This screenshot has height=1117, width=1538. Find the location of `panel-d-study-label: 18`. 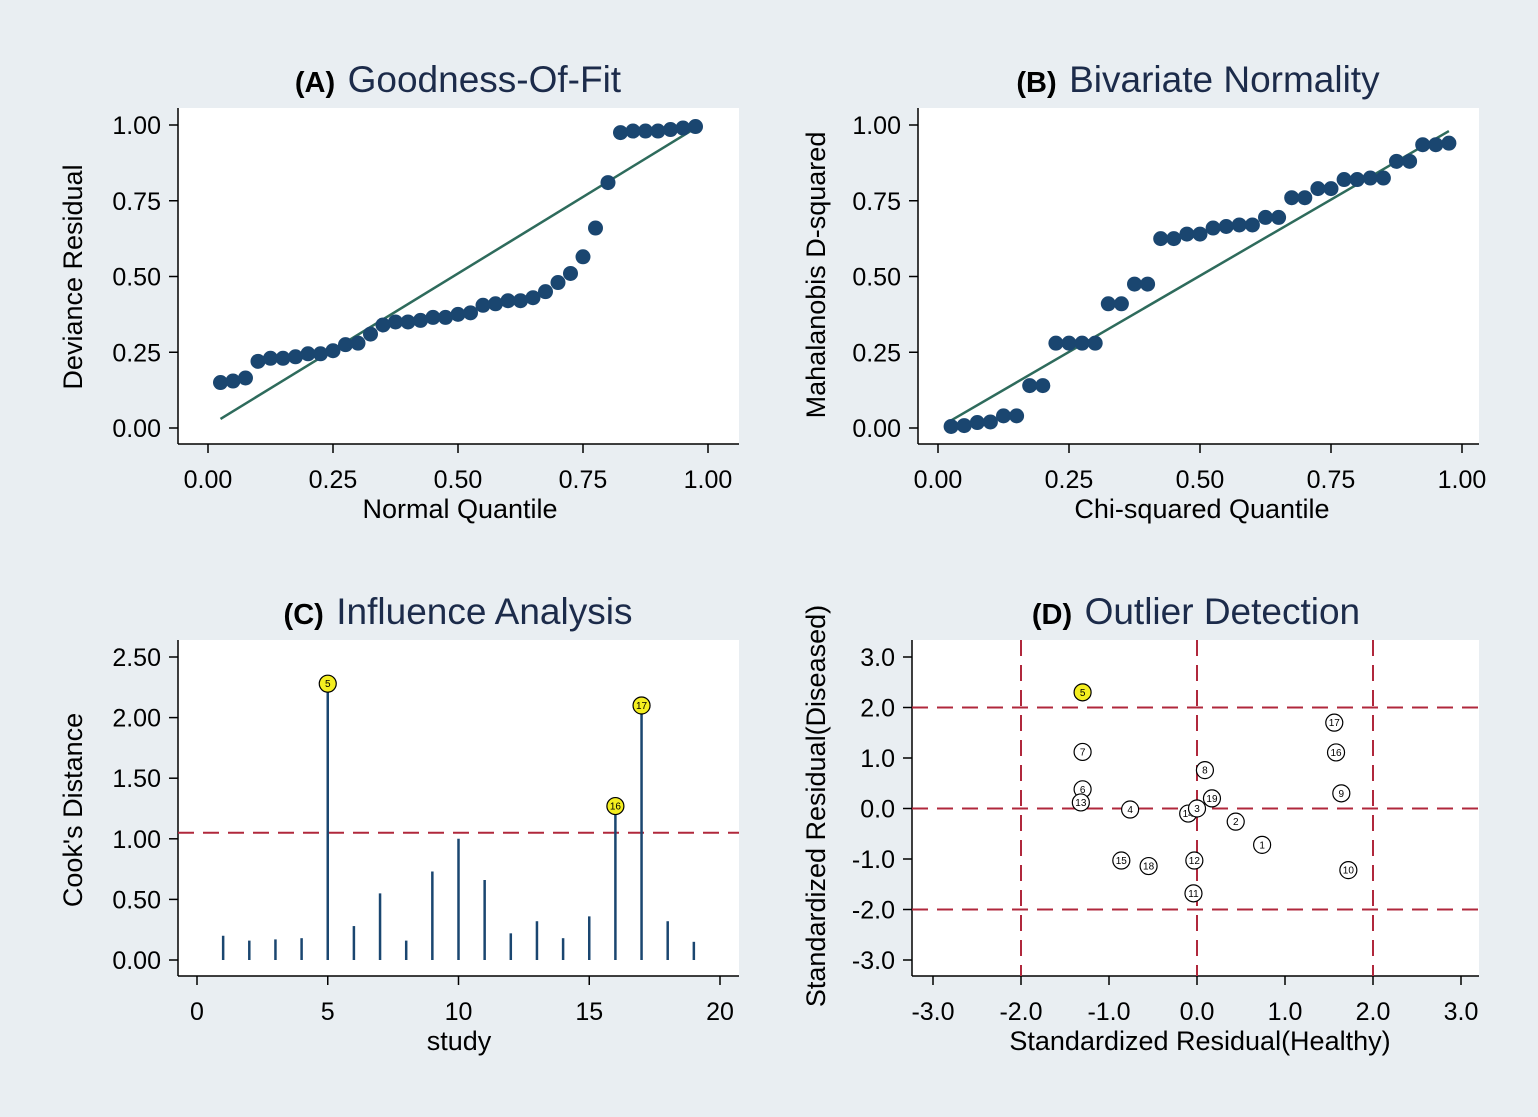

panel-d-study-label: 18 is located at coordinates (1149, 867).